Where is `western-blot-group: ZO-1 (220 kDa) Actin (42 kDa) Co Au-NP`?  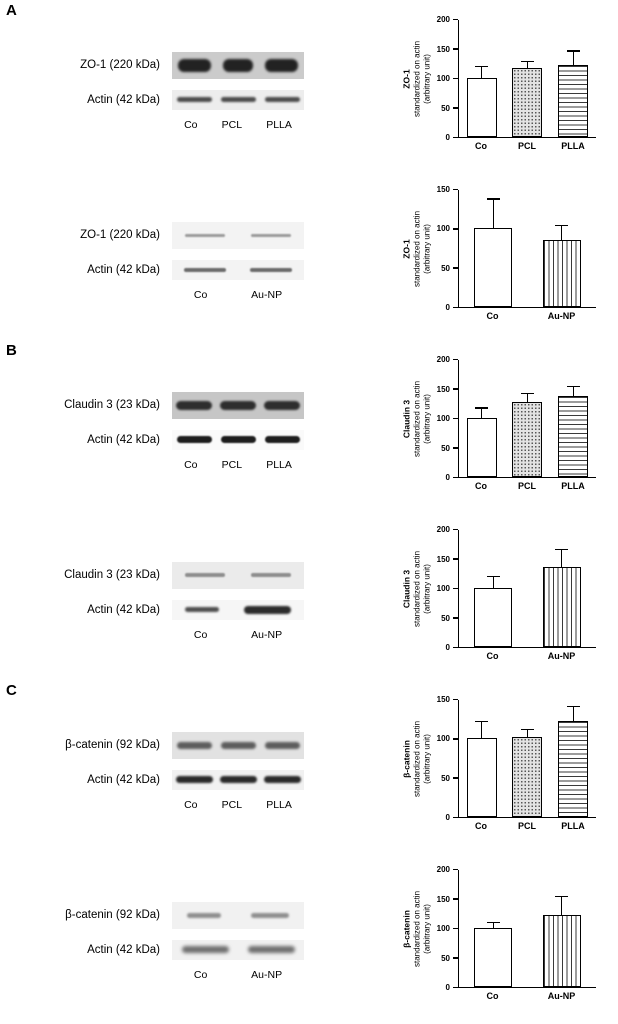
western-blot-group: ZO-1 (220 kDa) Actin (42 kDa) Co Au-NP is located at coordinates (194, 261).